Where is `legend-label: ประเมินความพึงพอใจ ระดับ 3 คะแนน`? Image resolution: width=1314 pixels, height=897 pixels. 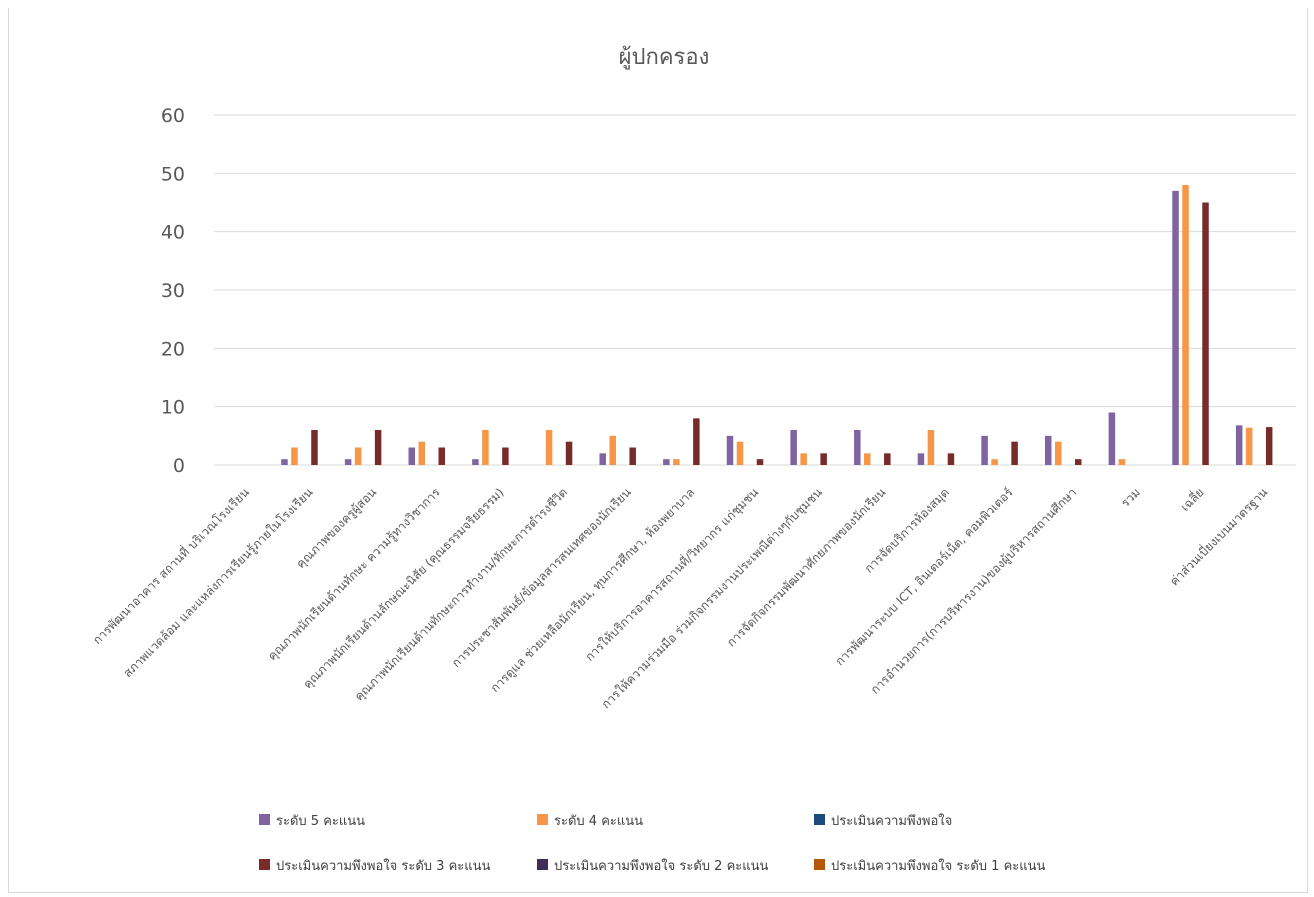 legend-label: ประเมินความพึงพอใจ ระดับ 3 คะแนน is located at coordinates (383, 866).